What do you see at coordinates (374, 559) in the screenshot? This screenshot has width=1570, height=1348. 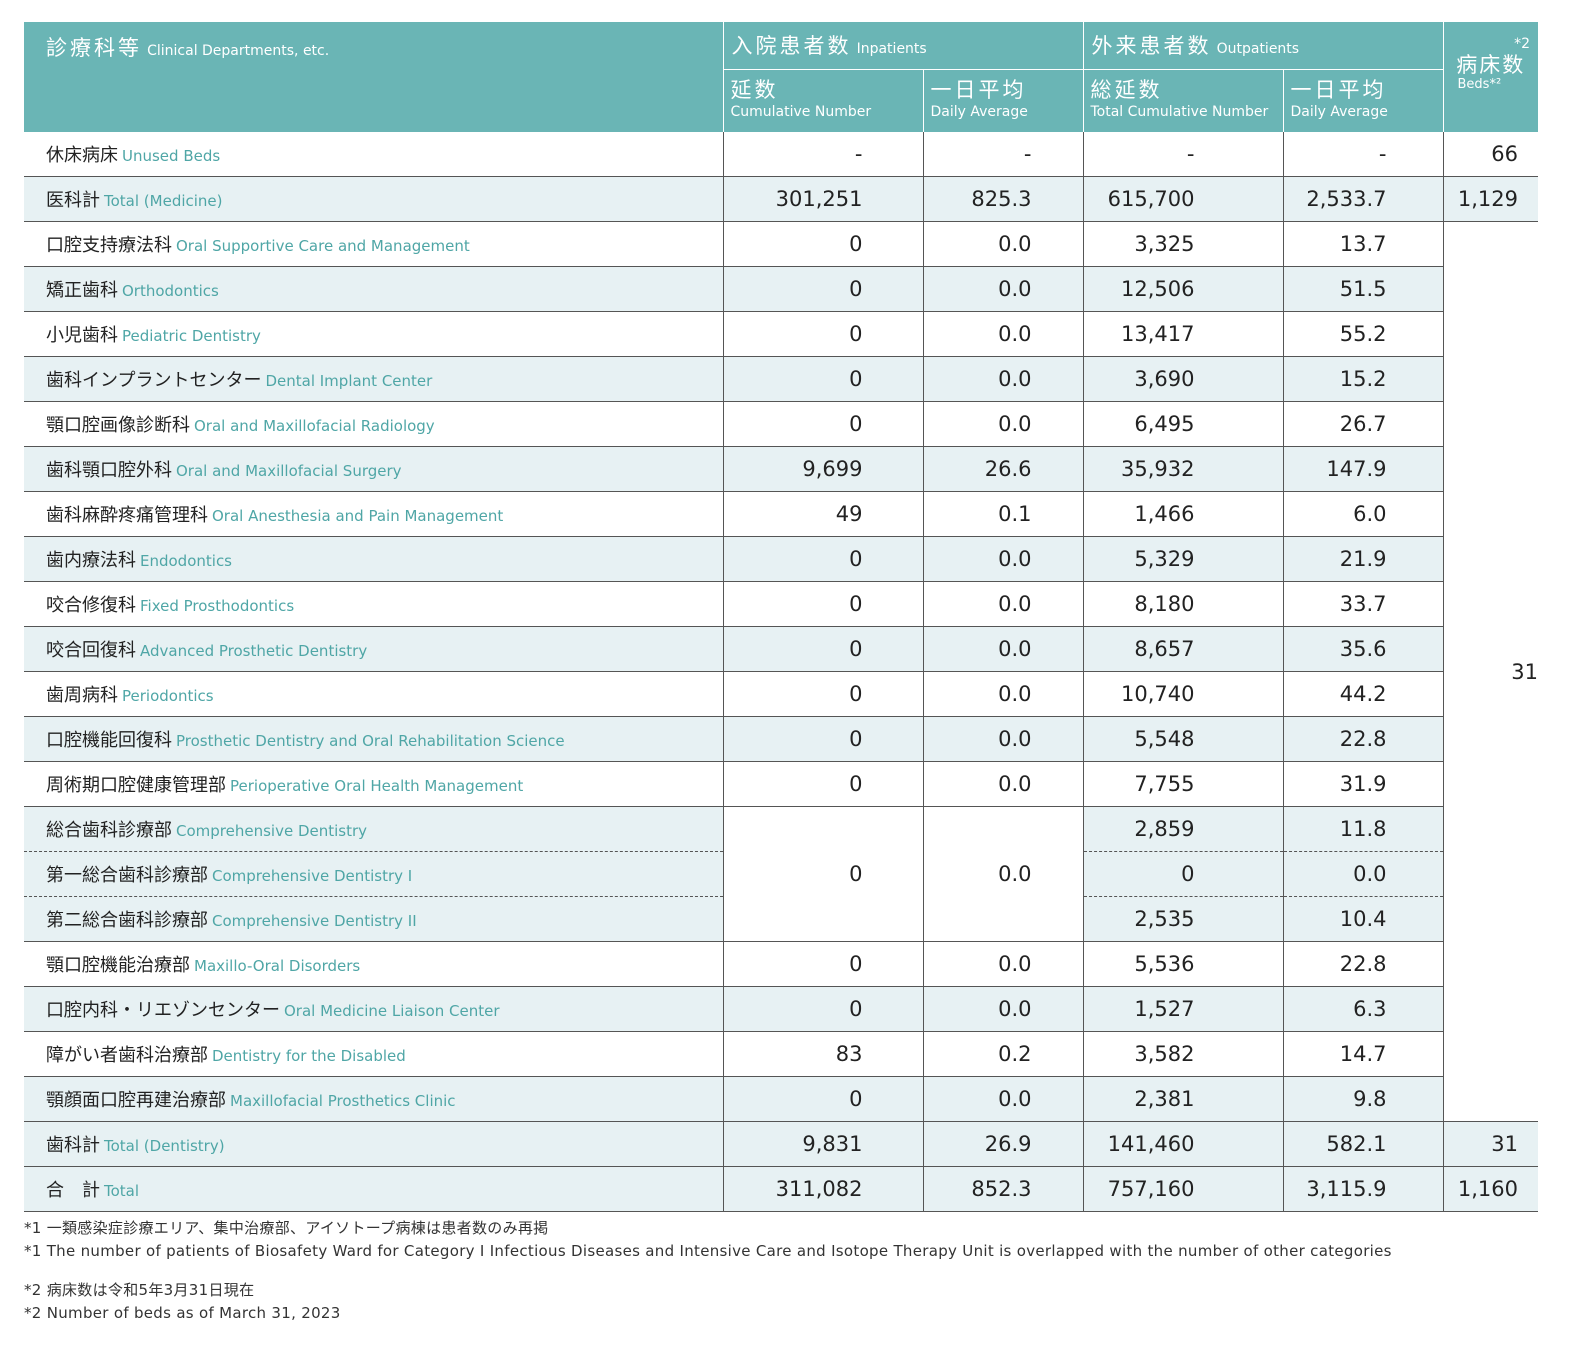 I see `department-cell: 歯内療法科 Endodontics` at bounding box center [374, 559].